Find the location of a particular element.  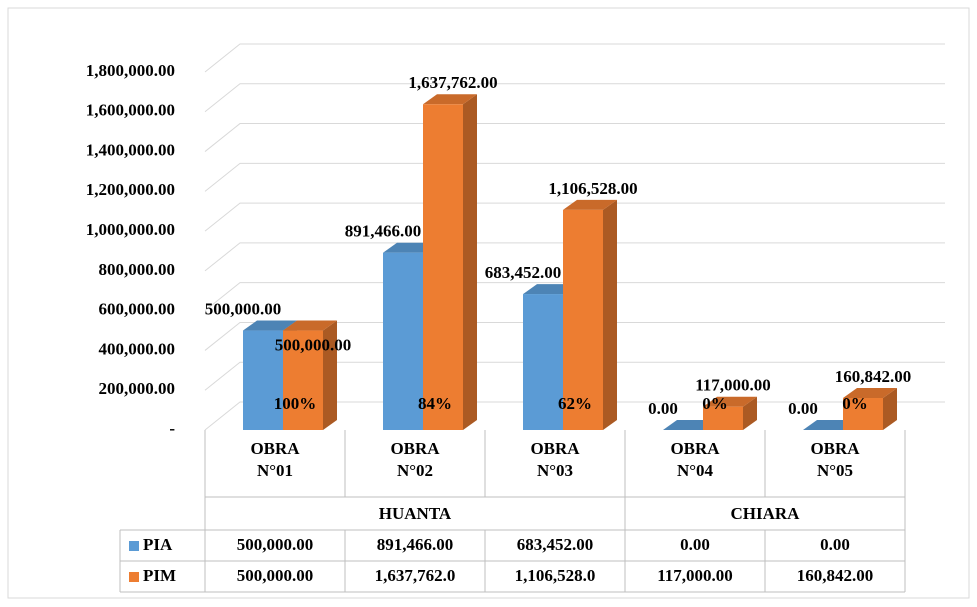

y-tick-label: 1,600,000.00 is located at coordinates (130, 110).